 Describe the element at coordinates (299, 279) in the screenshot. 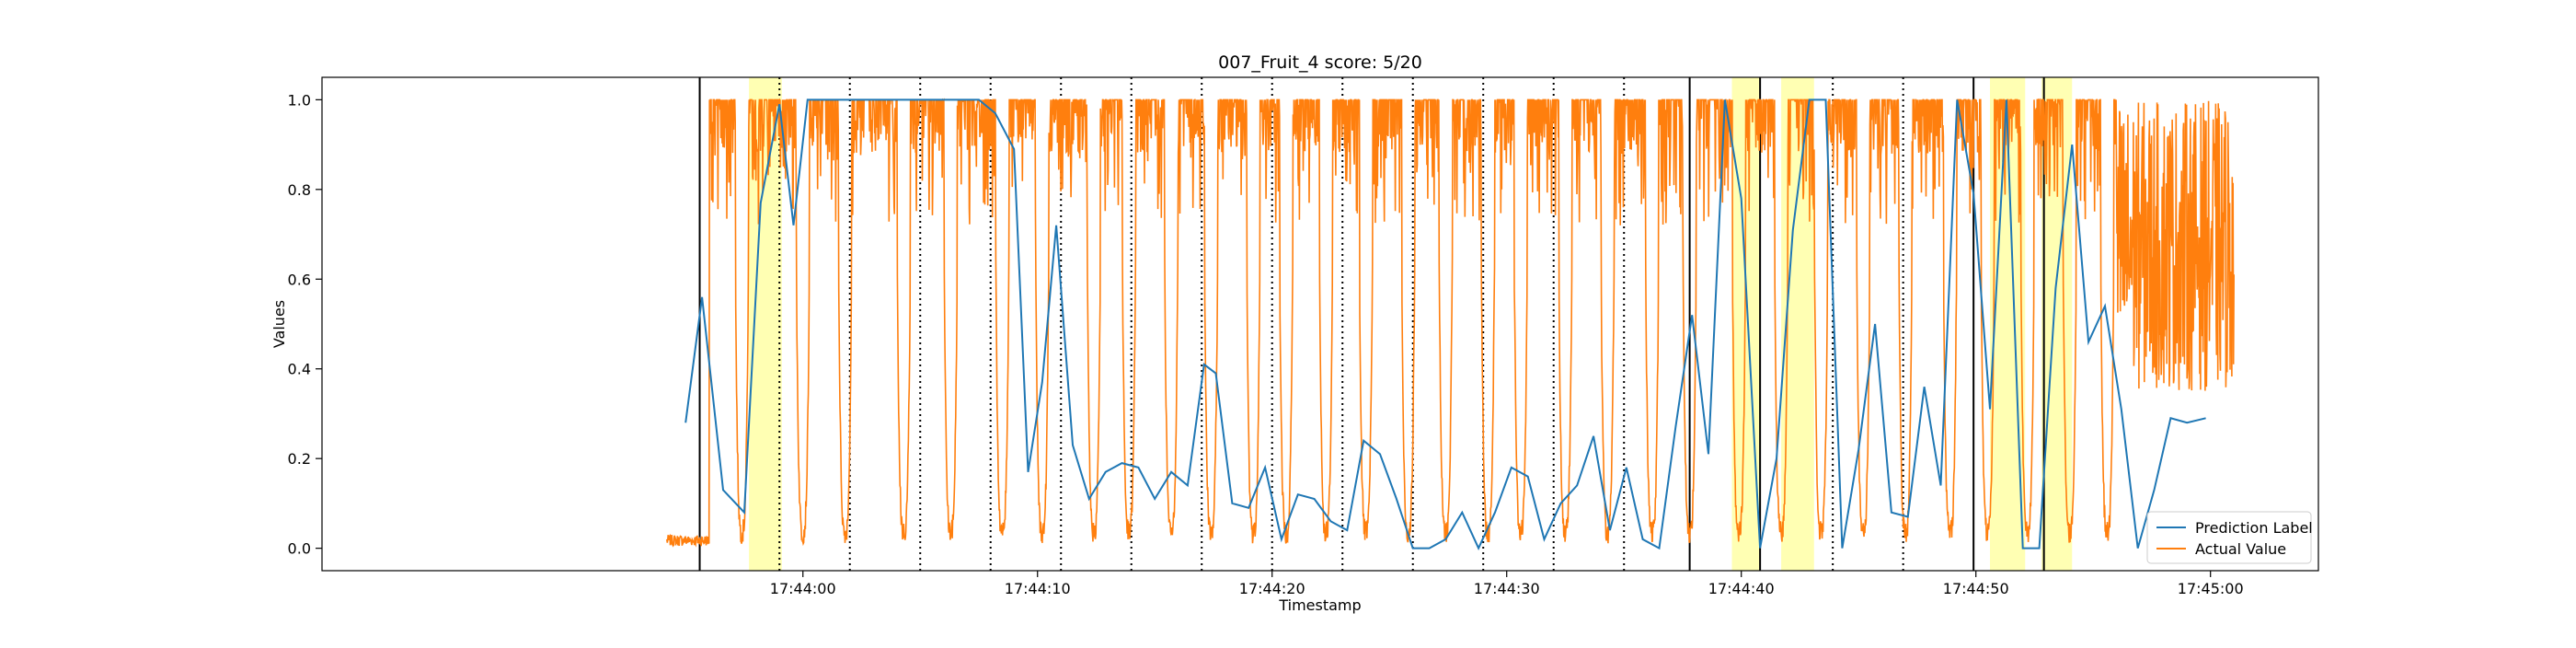

I see `y-tick-label: 0.6` at that location.